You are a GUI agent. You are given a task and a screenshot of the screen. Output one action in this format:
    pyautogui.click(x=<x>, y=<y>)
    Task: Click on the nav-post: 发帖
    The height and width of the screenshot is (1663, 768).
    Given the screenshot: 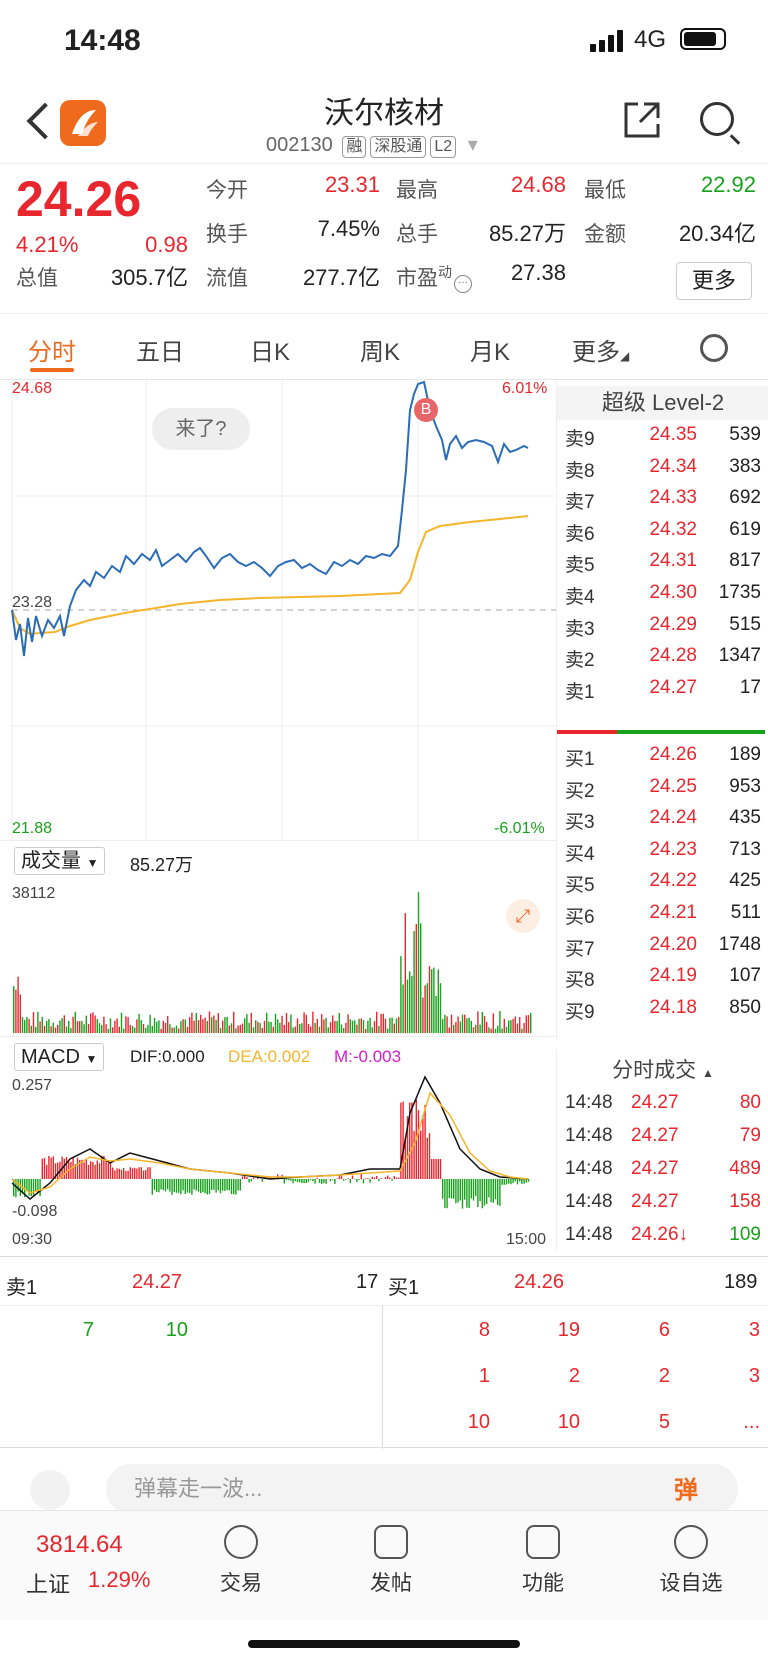 What is the action you would take?
    pyautogui.click(x=391, y=1561)
    